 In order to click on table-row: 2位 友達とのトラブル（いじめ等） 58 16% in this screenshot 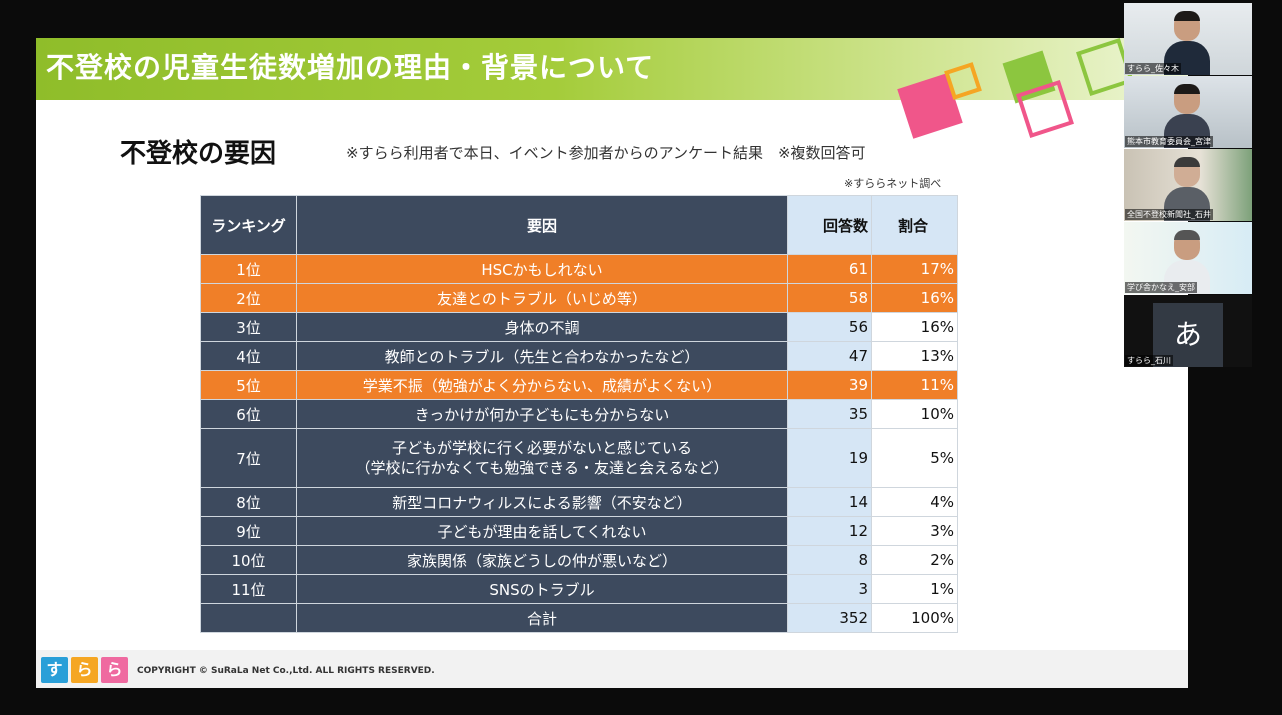, I will do `click(579, 298)`.